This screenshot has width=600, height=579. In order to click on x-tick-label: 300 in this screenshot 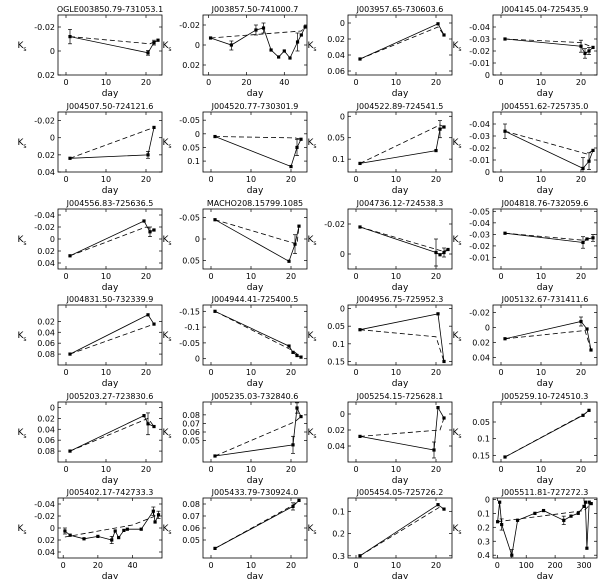, I will do `click(583, 565)`.